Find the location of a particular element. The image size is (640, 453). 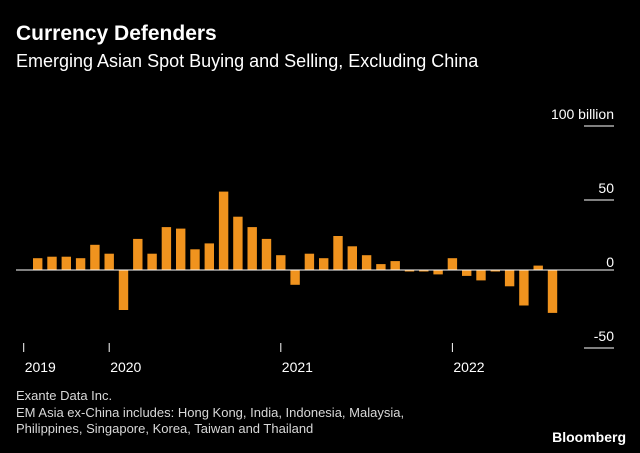

x-tick-label: 2019 is located at coordinates (40, 367).